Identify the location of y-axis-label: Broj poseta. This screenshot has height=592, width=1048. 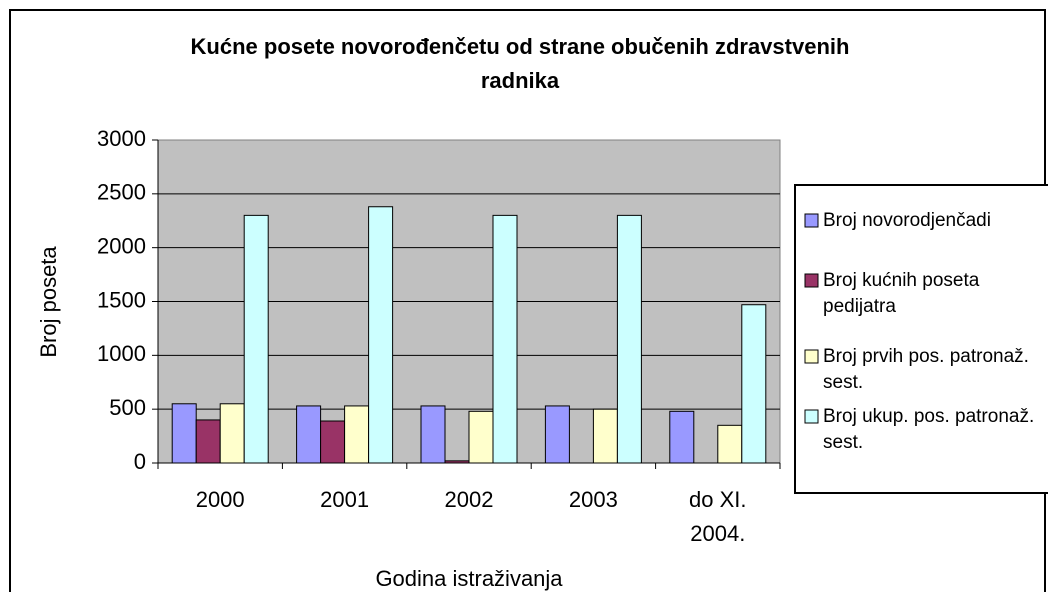
(48, 302).